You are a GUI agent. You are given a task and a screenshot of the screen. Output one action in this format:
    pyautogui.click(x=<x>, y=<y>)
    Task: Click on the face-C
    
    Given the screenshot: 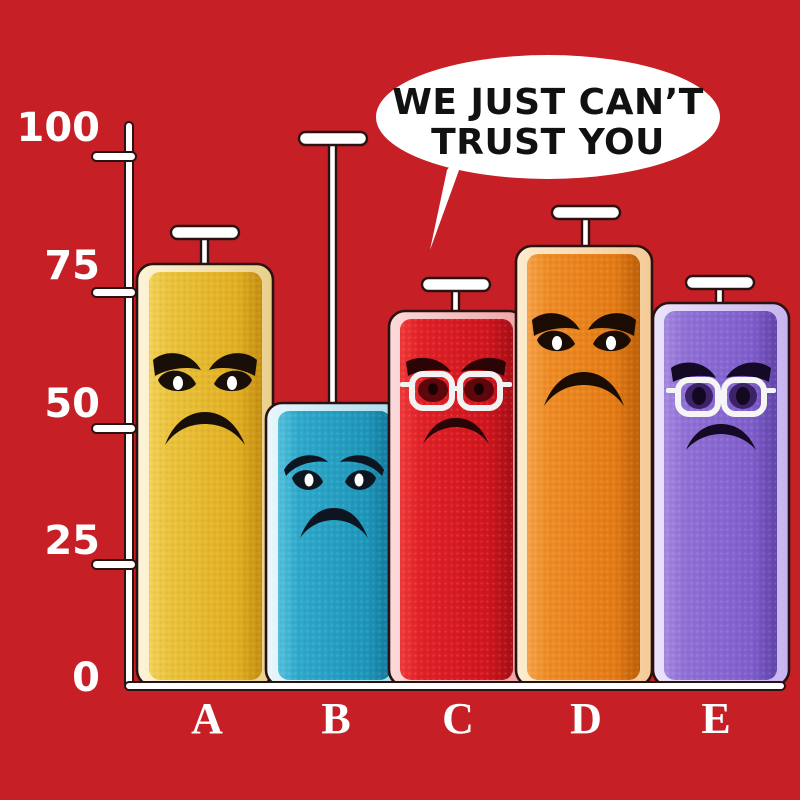 What is the action you would take?
    pyautogui.click(x=456, y=400)
    